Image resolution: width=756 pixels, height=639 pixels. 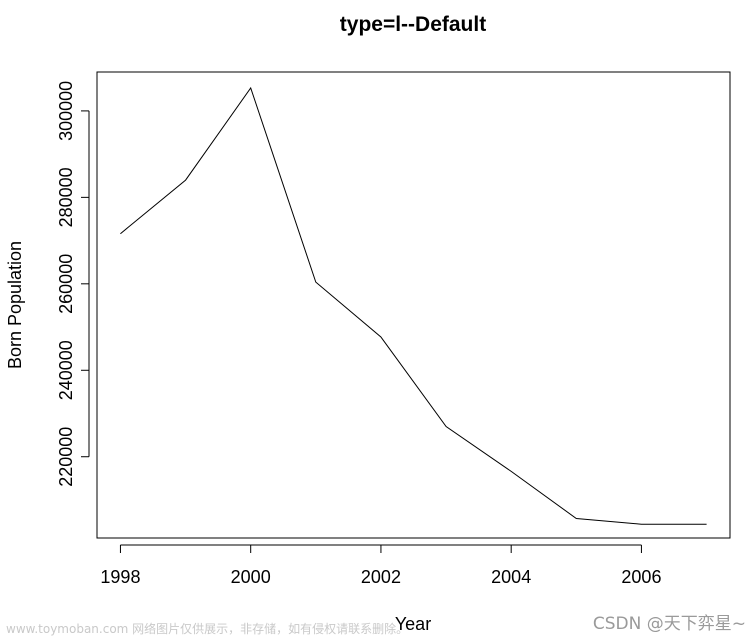 What do you see at coordinates (669, 624) in the screenshot?
I see `watermark-right: CSDN @天下弈星~` at bounding box center [669, 624].